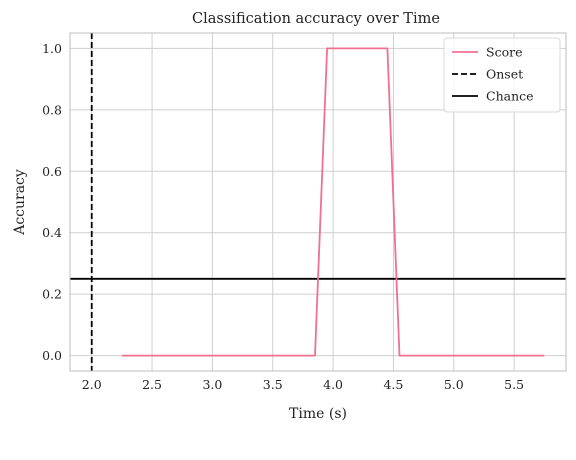  I want to click on legend-box, so click(502, 75).